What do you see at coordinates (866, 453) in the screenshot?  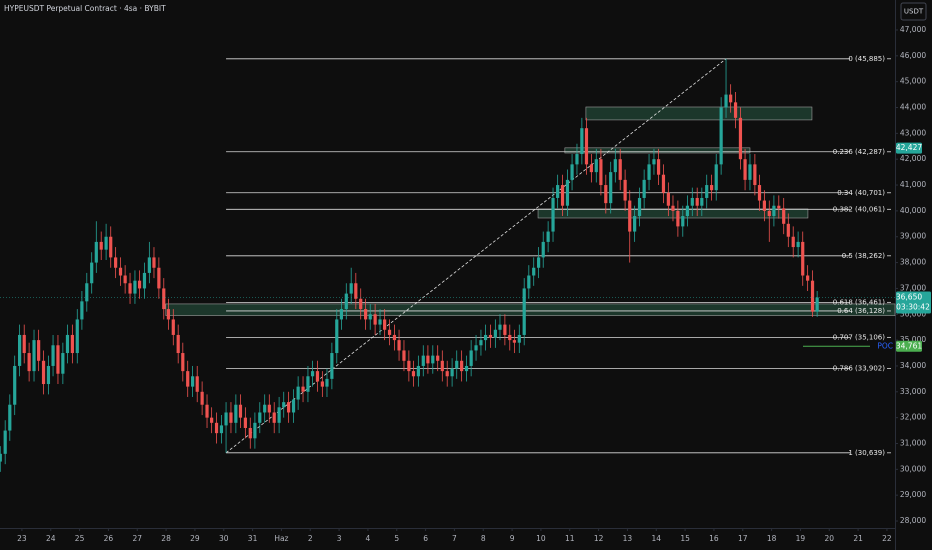 I see `fib-label: 1 (30,639)` at bounding box center [866, 453].